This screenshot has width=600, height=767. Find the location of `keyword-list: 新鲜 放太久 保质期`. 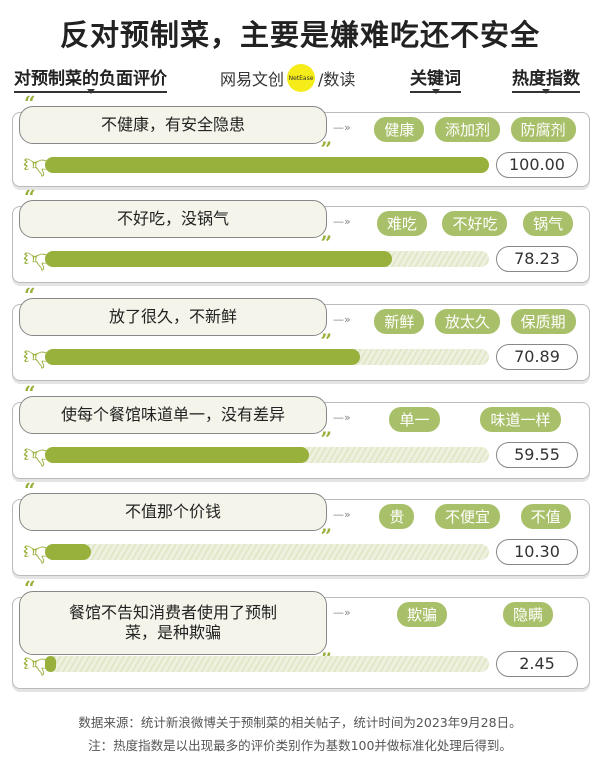

keyword-list: 新鲜 放太久 保质期 is located at coordinates (475, 321).